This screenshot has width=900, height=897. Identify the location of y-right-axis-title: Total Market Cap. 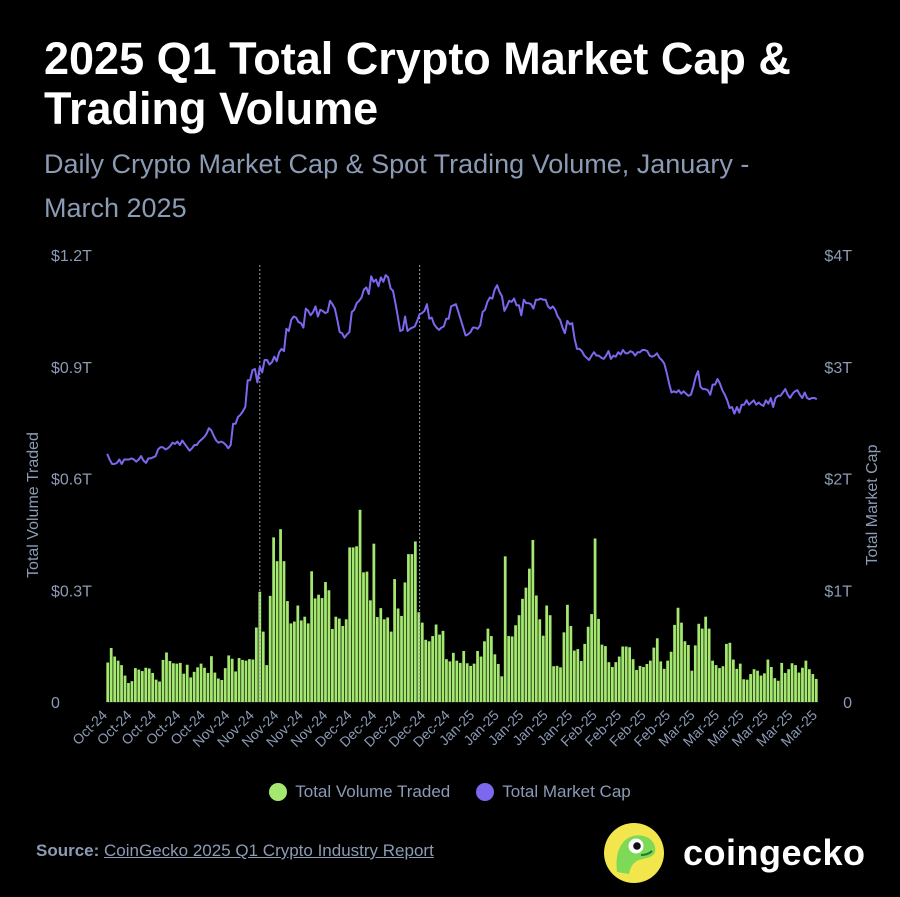
(872, 504).